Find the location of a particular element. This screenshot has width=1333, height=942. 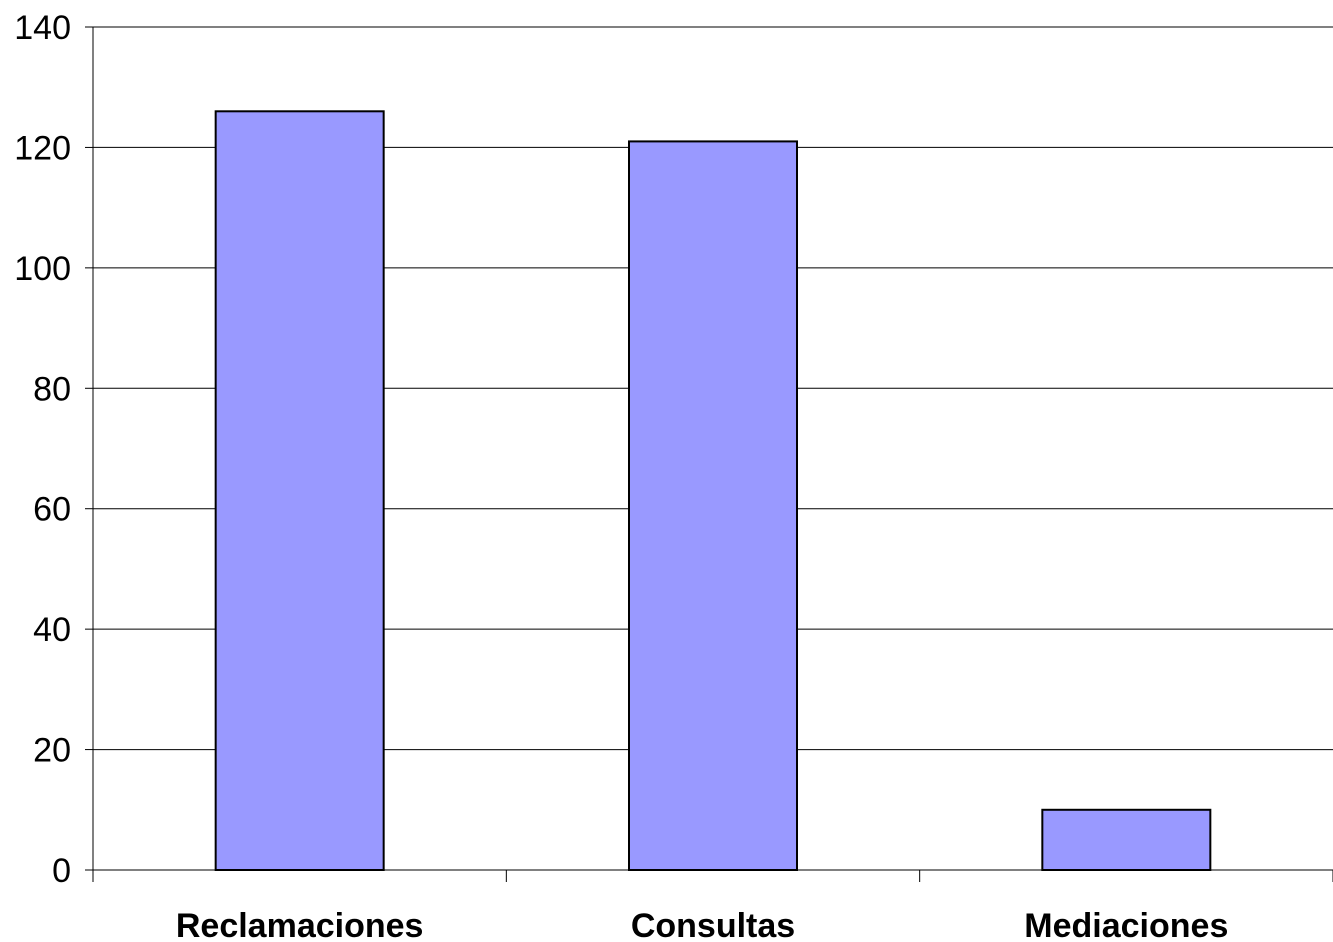

y-tick-labels: 0 20 40 60 80 100 120 140 is located at coordinates (42, 449).